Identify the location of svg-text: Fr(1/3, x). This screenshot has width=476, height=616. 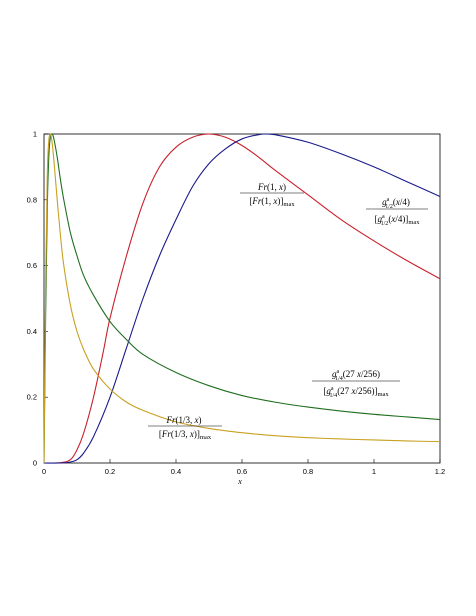
(184, 420).